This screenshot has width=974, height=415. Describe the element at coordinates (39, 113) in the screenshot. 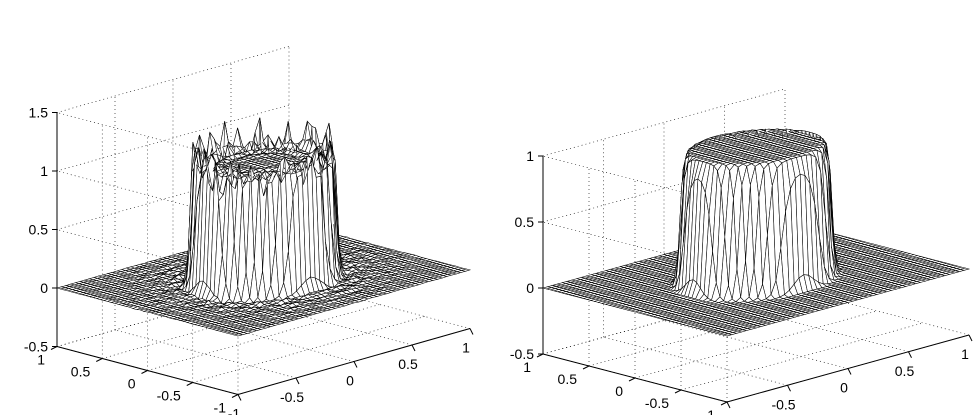

I see `z-tick-label: 1.5` at that location.